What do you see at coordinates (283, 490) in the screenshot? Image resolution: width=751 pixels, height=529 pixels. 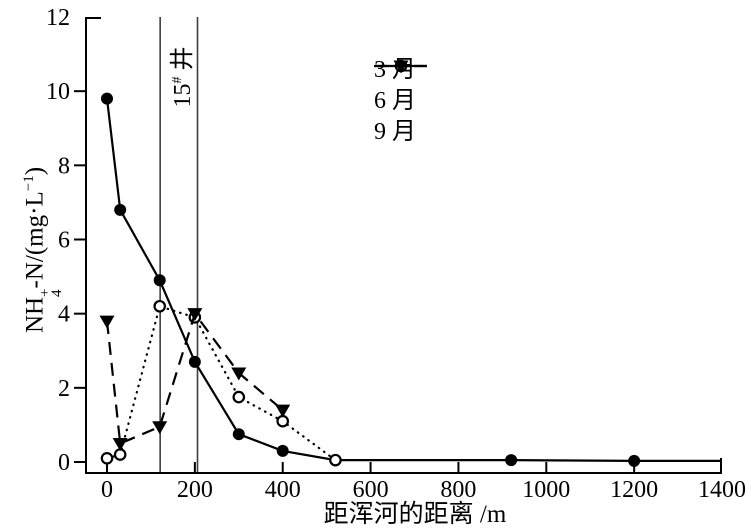 I see `x-tick-label-400: 400` at bounding box center [283, 490].